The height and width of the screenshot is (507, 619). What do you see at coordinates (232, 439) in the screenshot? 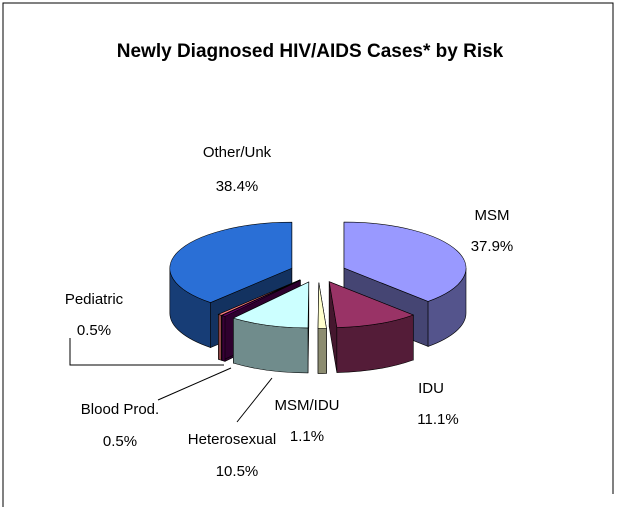
I see `slice-label: Heterosexual` at bounding box center [232, 439].